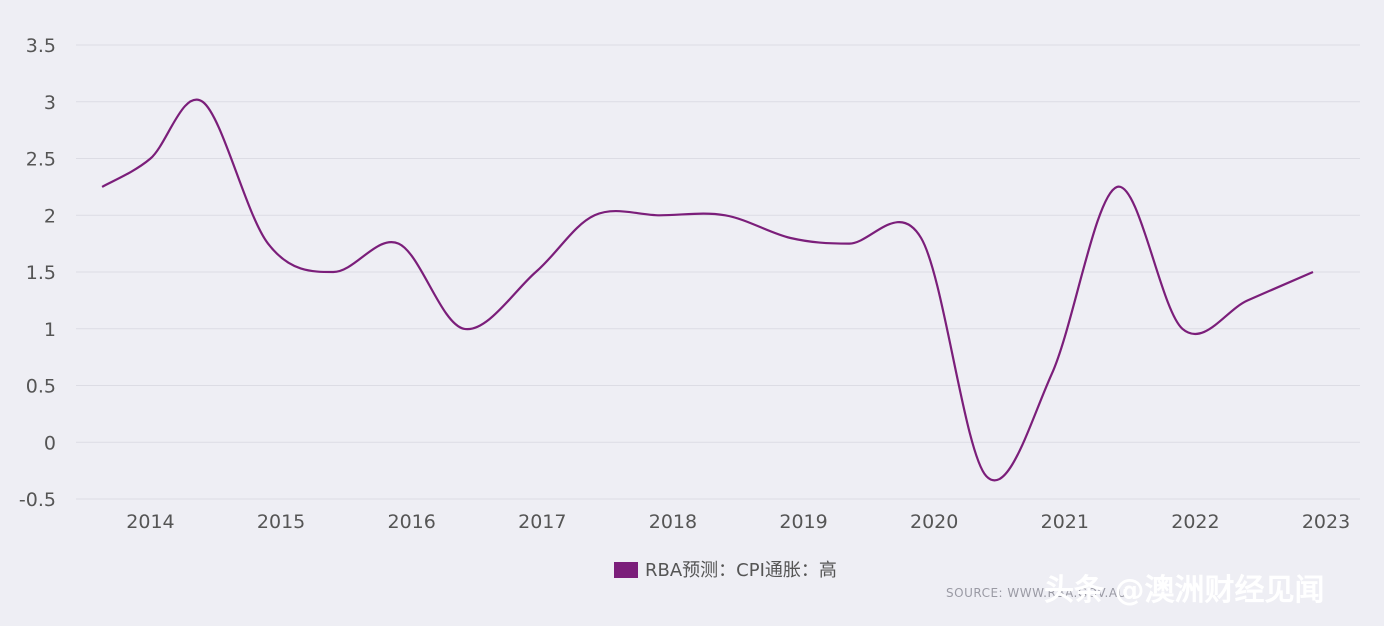  What do you see at coordinates (150, 522) in the screenshot?
I see `x-tick-label: 2014` at bounding box center [150, 522].